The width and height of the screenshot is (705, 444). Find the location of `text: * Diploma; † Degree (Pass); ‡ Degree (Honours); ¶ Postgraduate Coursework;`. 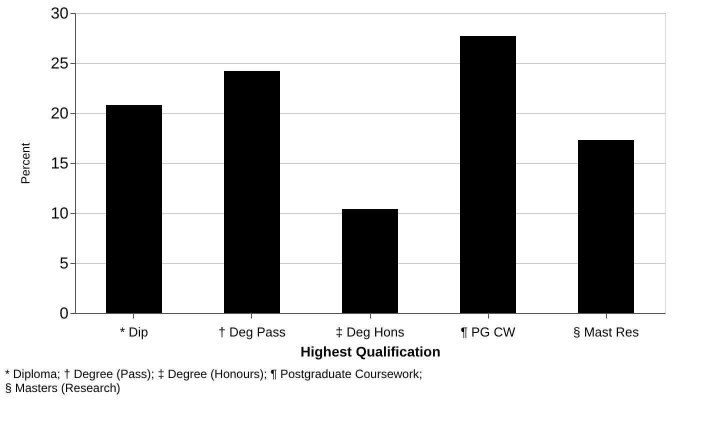

text: * Diploma; † Degree (Pass); ‡ Degree (Honours); ¶ Postgraduate Coursework; is located at coordinates (213, 374).